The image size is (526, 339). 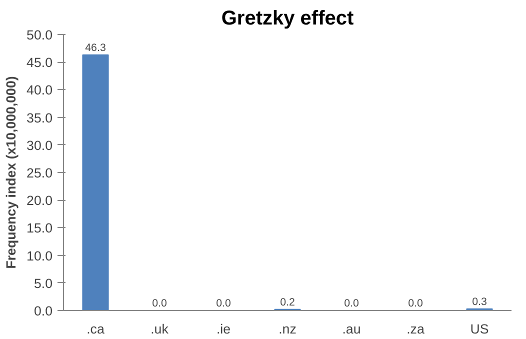 What do you see at coordinates (159, 329) in the screenshot?
I see `x-tick-label: .uk` at bounding box center [159, 329].